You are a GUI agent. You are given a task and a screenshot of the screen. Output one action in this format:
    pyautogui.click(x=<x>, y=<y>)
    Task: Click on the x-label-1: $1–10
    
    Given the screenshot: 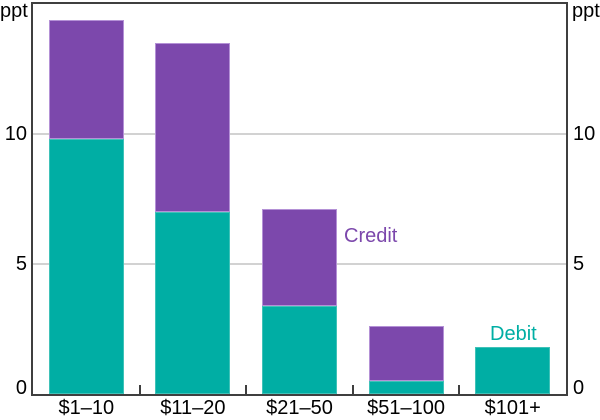 What is the action you would take?
    pyautogui.click(x=86, y=408)
    